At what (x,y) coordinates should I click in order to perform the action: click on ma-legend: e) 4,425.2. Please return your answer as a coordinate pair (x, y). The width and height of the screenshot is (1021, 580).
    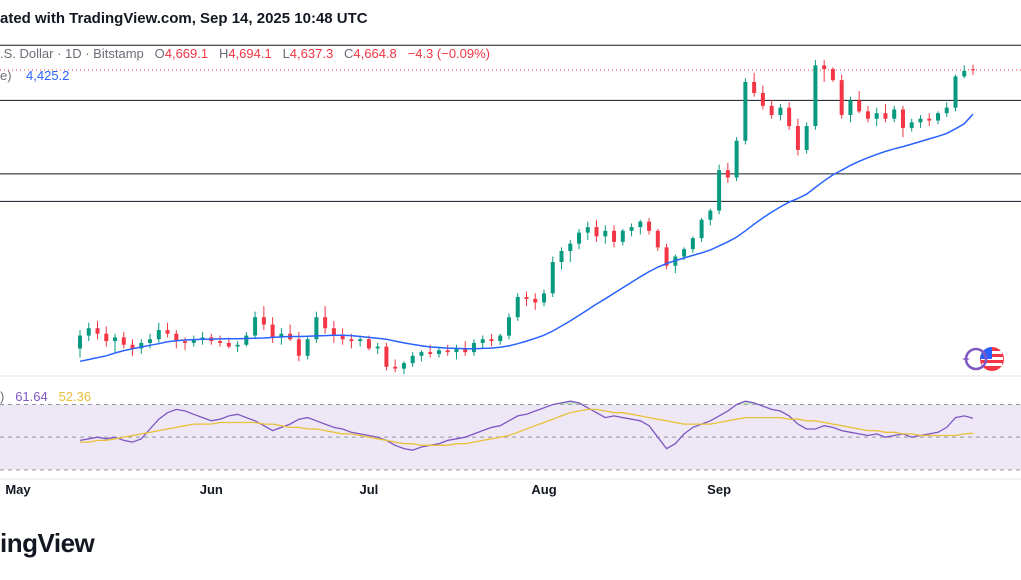
    Looking at the image, I should click on (34, 75).